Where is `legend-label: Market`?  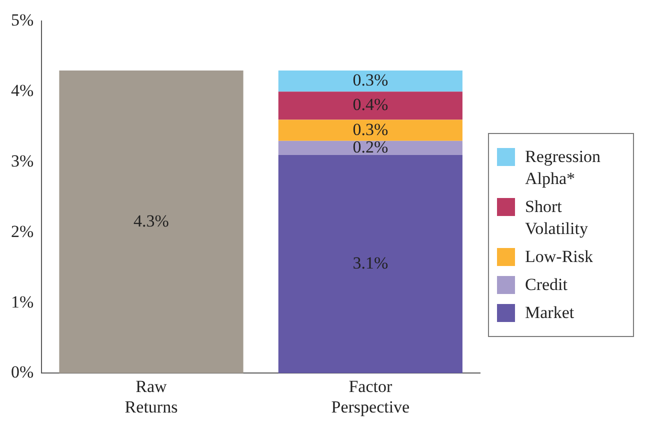
legend-label: Market is located at coordinates (549, 313).